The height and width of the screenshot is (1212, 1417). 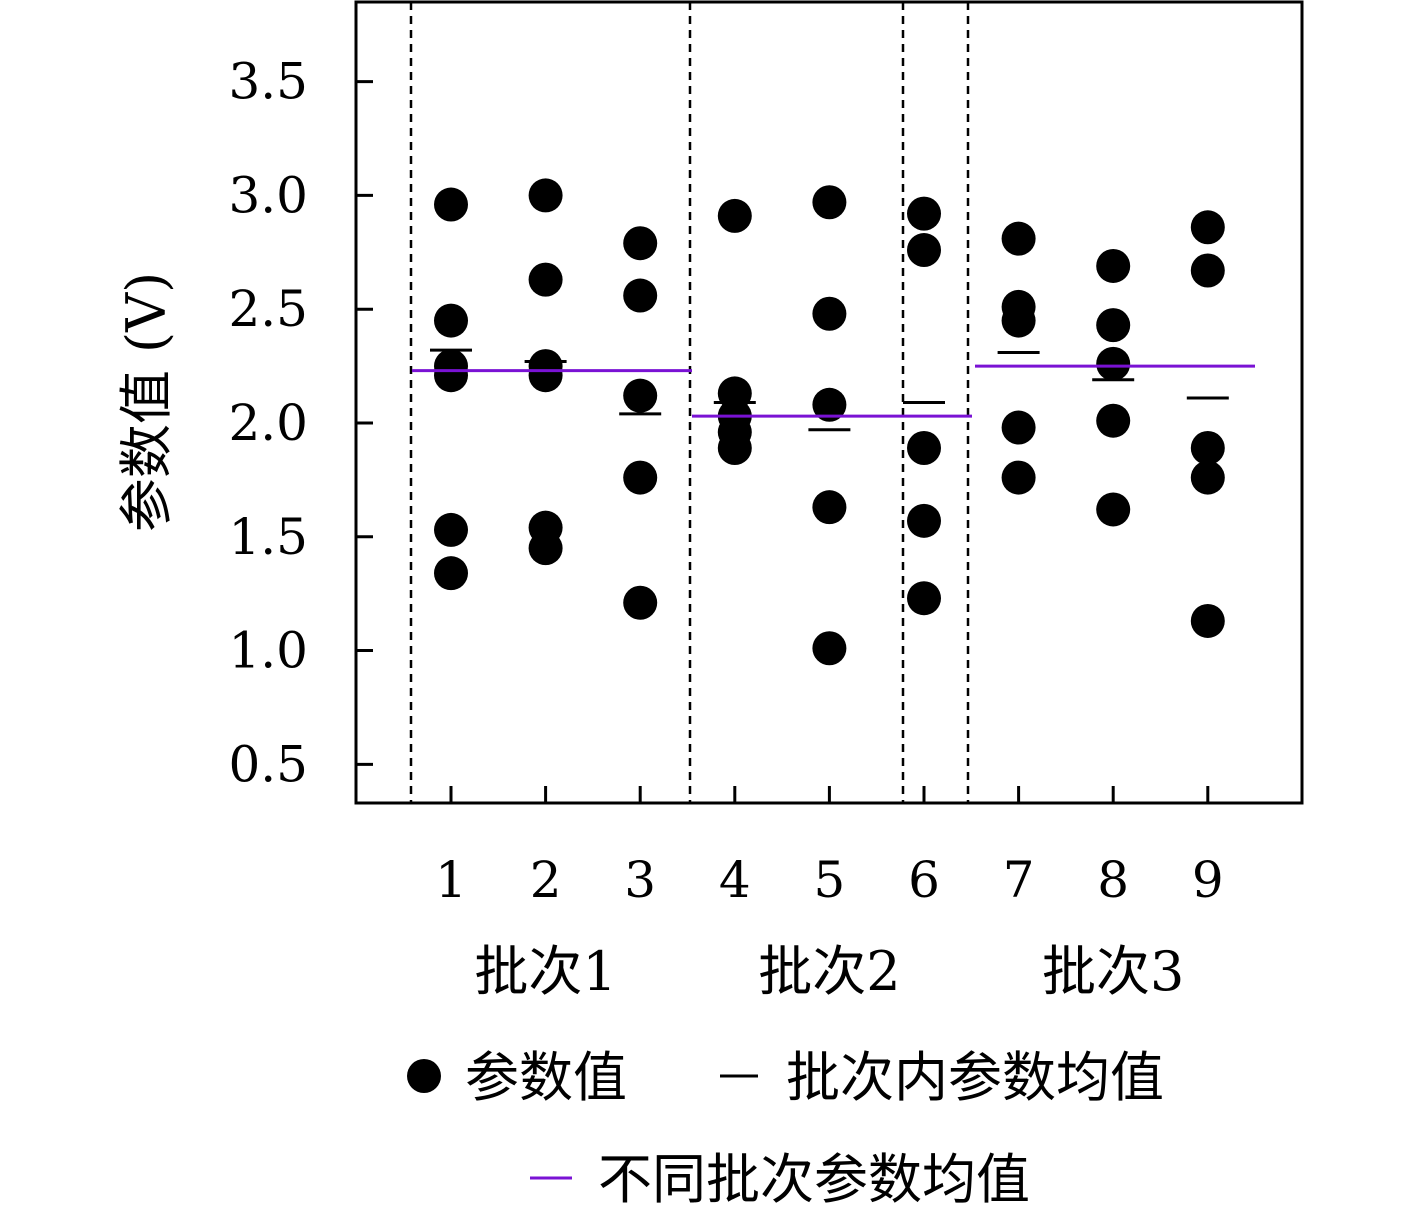 I want to click on legend: 参数值 批次内参数均值 不同批次参数均值, so click(x=785, y=1128).